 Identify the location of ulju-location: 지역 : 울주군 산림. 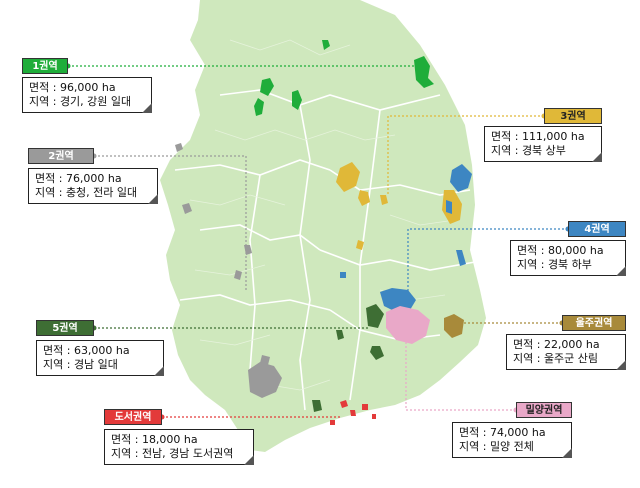
(556, 358).